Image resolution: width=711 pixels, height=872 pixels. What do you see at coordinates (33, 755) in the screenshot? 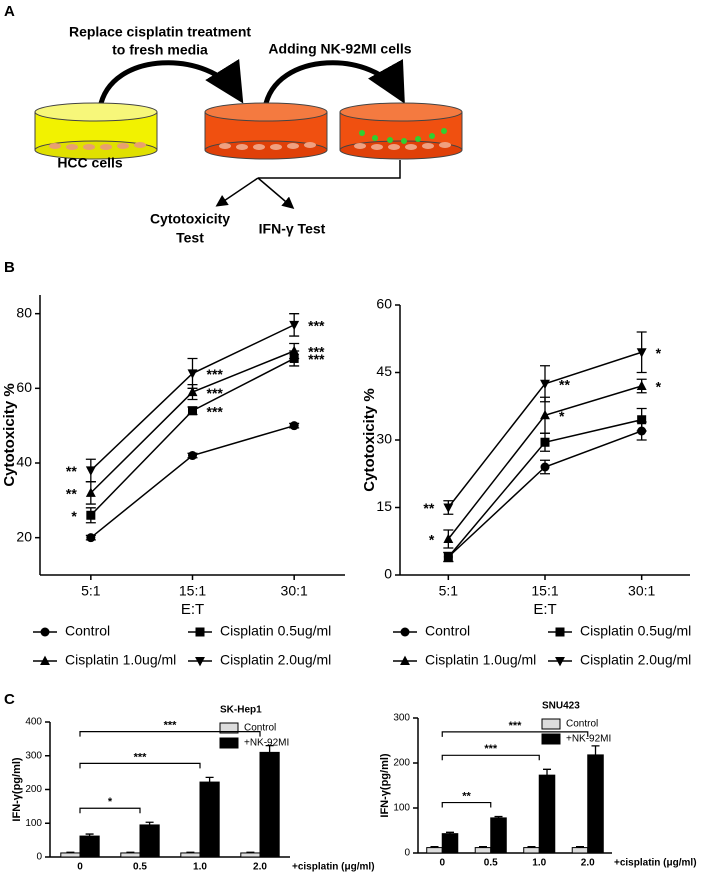
I see `y-tick-label: 300` at bounding box center [33, 755].